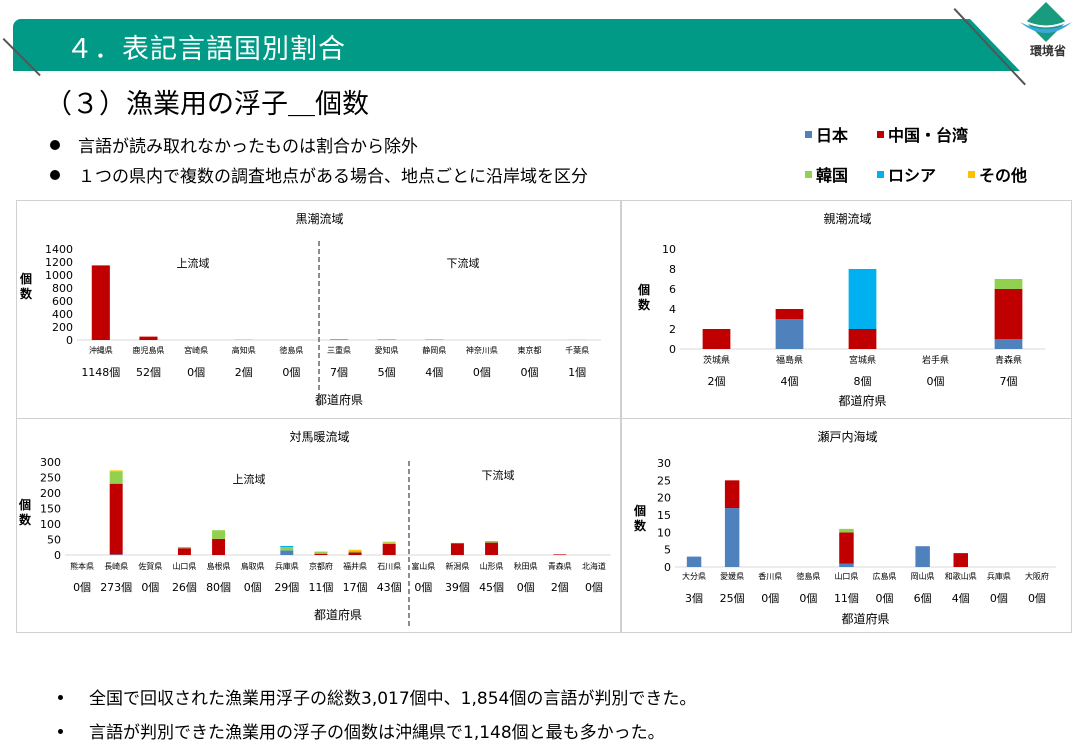 The height and width of the screenshot is (744, 1082). I want to click on y-tick-label: 5, so click(667, 550).